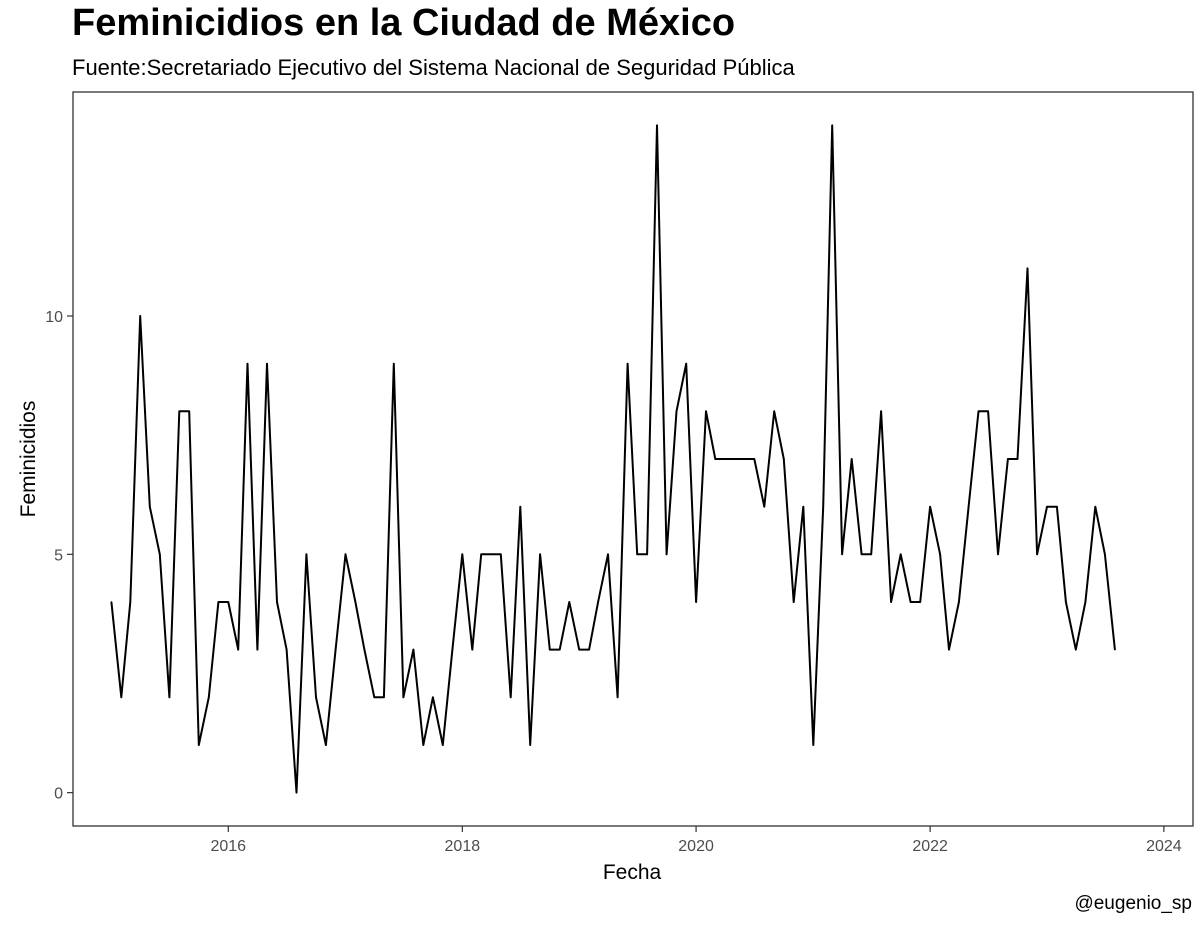 This screenshot has width=1200, height=926. What do you see at coordinates (1164, 846) in the screenshot?
I see `x-tick-label: 2024` at bounding box center [1164, 846].